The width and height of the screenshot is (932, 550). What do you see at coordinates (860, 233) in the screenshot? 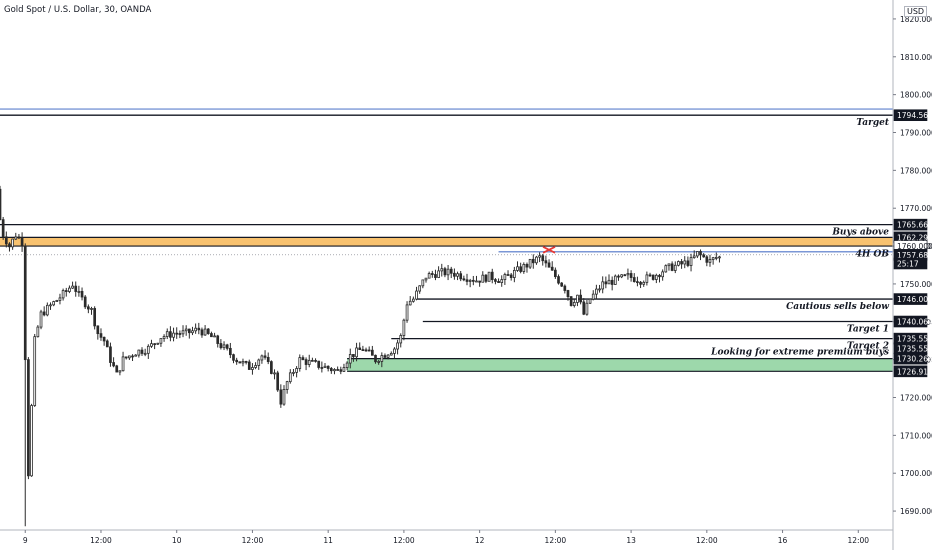
I see `level-label-1: Buys above` at bounding box center [860, 233].